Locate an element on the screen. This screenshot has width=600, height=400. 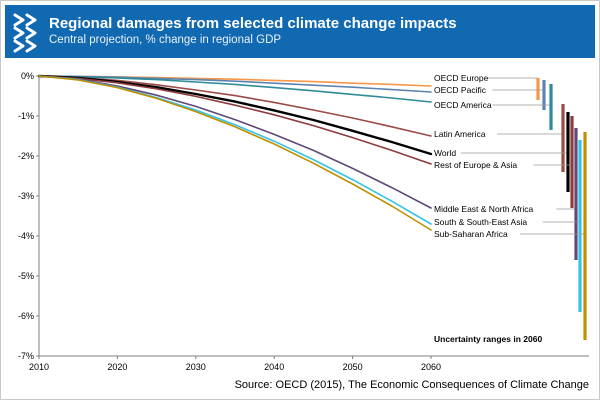
series-label-oecd-pacific: OECD Pacific is located at coordinates (460, 90).